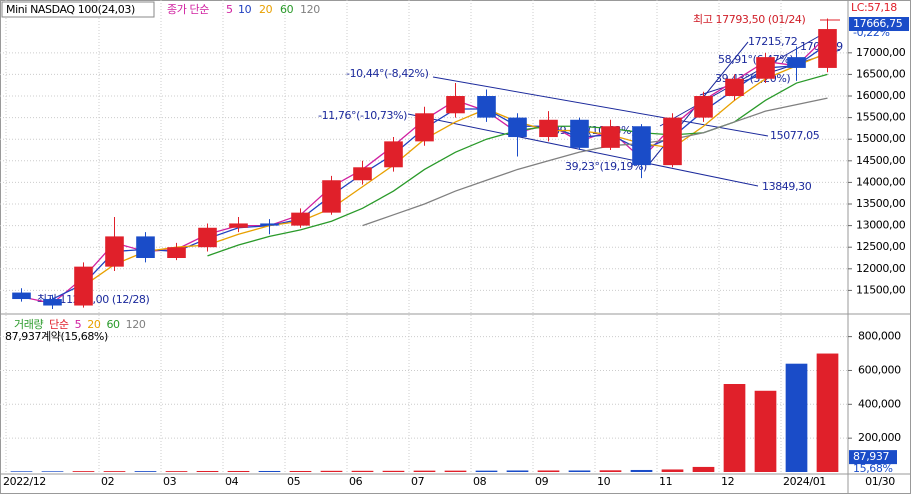 The width and height of the screenshot is (911, 494). Describe the element at coordinates (604, 481) in the screenshot. I see `x-tick-label: 10` at that location.